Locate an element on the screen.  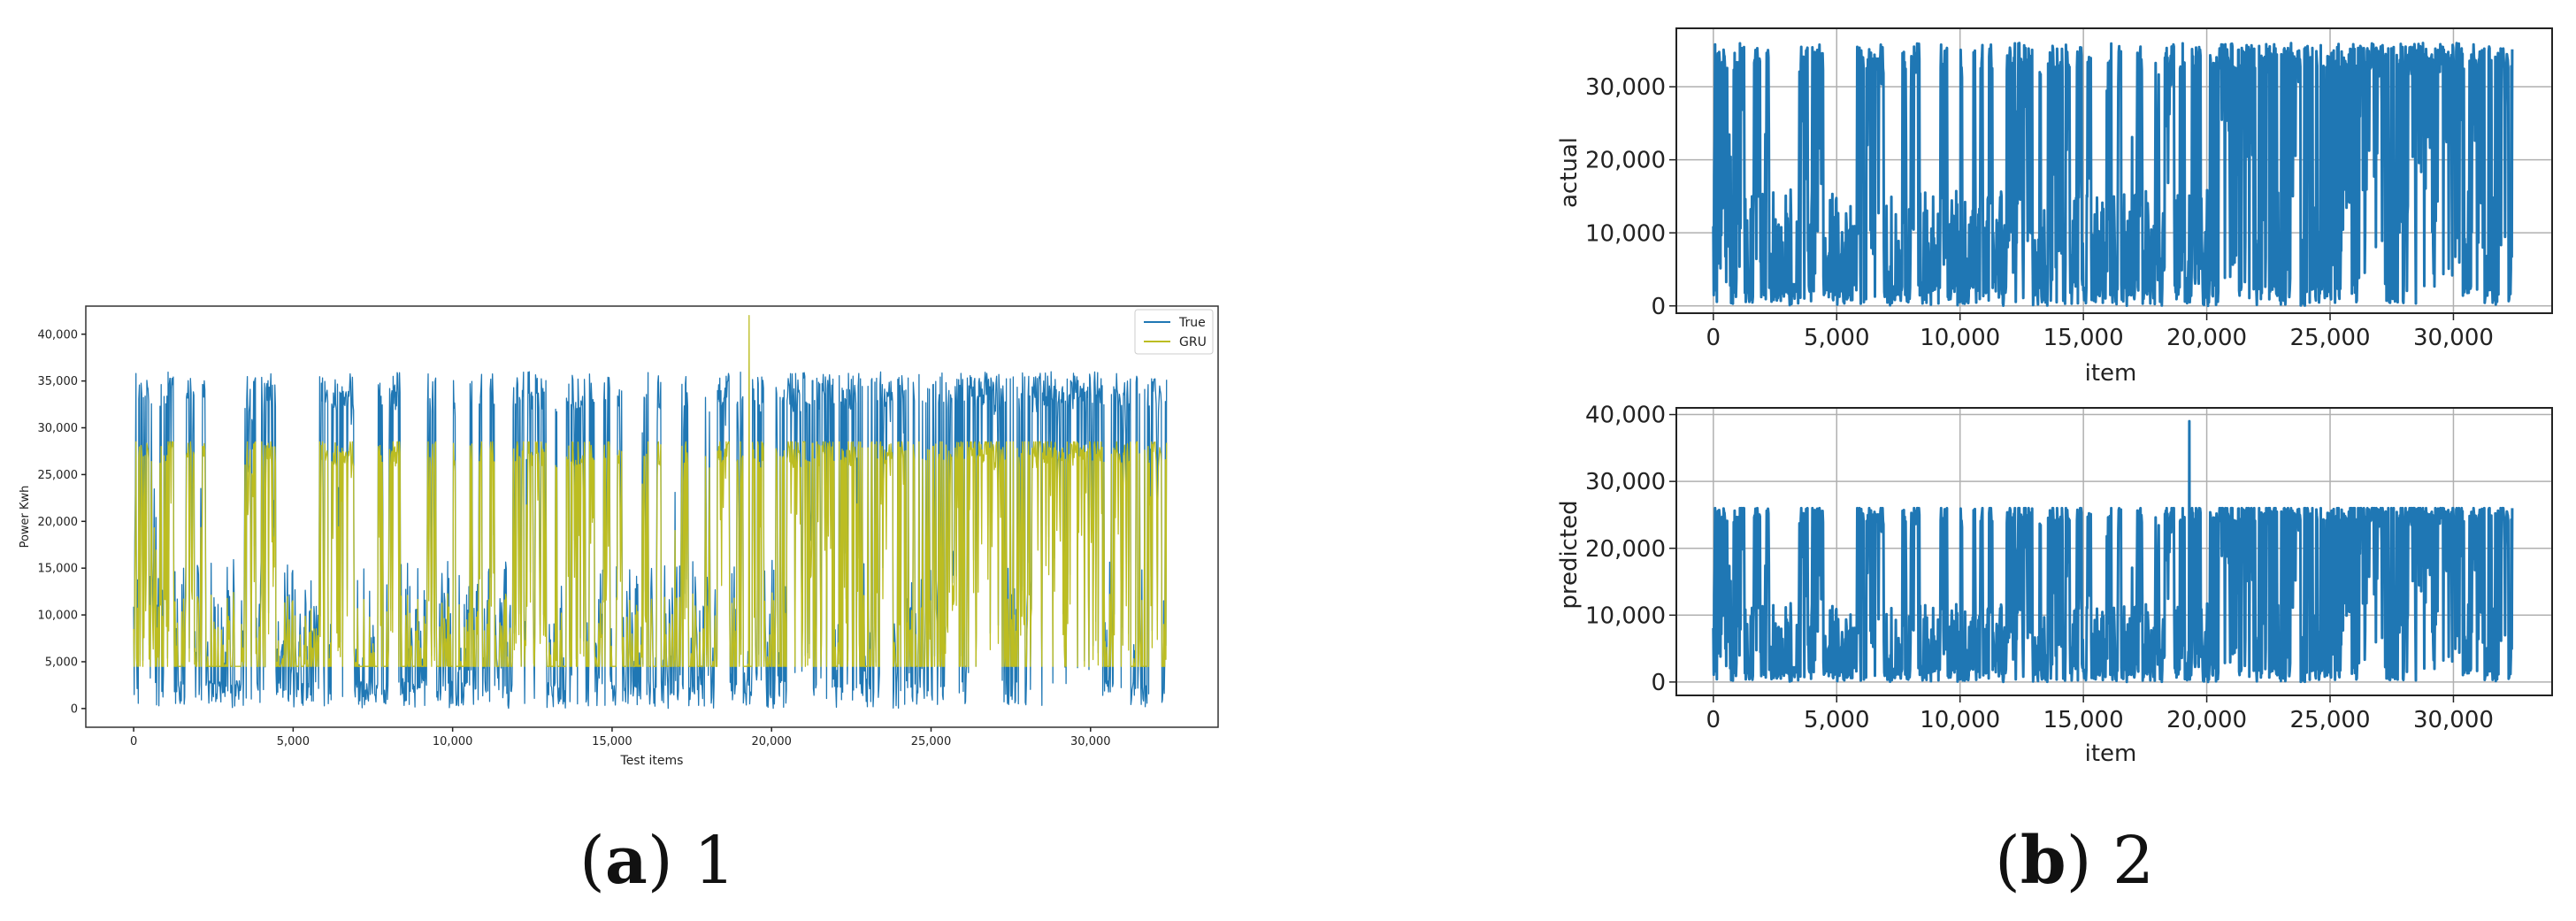
chart-a-line-true is located at coordinates (650, 540).